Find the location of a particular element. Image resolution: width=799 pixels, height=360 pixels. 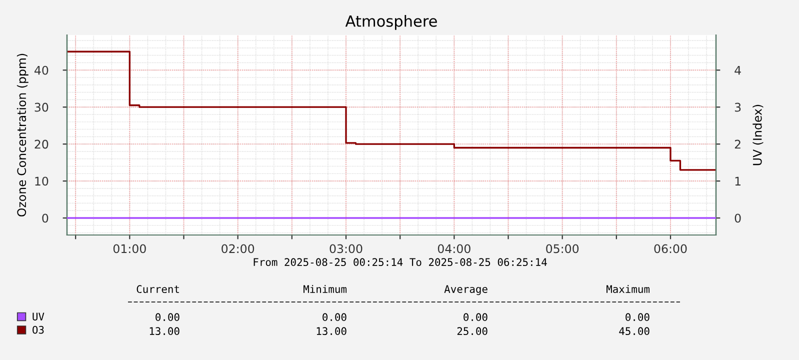

text: Minimum is located at coordinates (325, 289).